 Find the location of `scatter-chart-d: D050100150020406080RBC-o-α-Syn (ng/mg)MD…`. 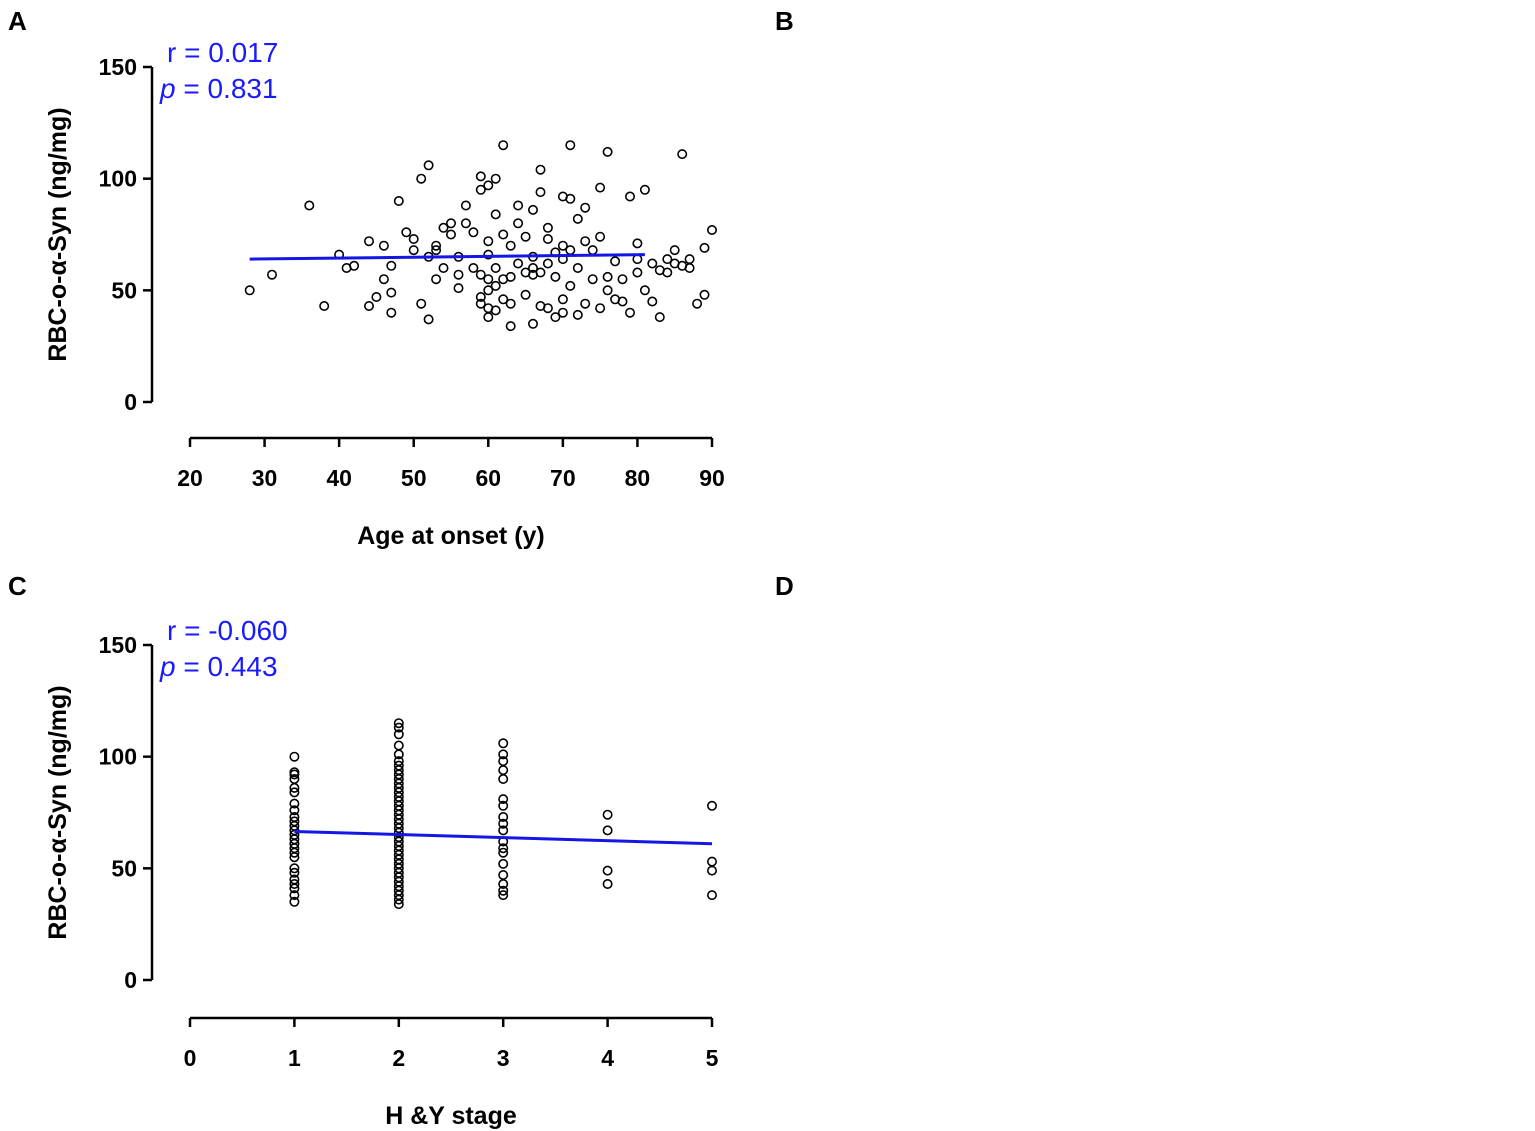

scatter-chart-d: D050100150020406080RBC-o-α-Syn (ng/mg)MD… is located at coordinates (784, 586).